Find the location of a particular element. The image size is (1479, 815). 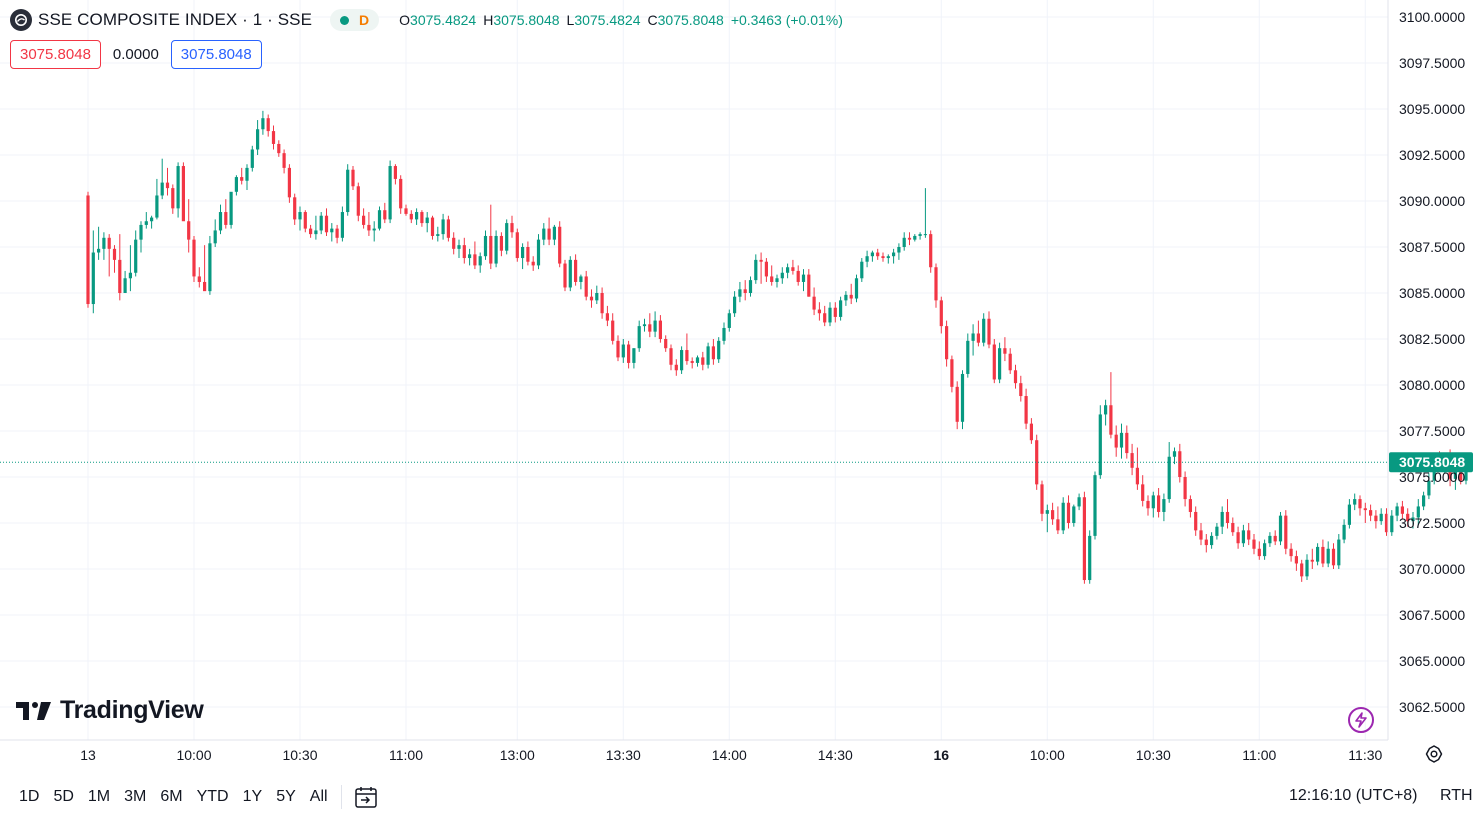

time-tick-label: 13 is located at coordinates (88, 755).